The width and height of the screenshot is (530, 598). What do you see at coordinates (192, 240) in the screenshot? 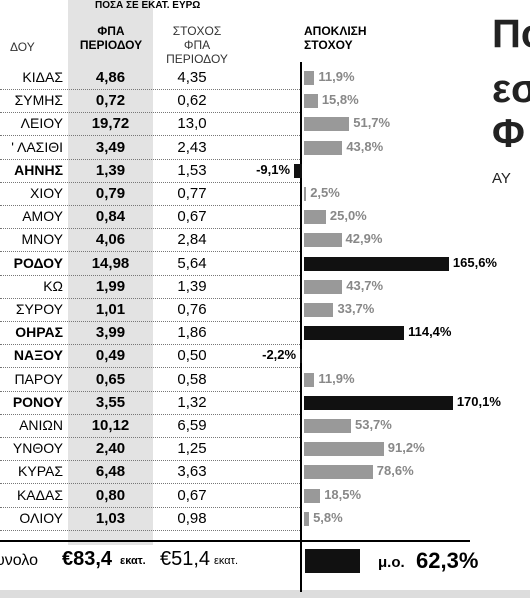
I see `target-value: 2,84` at bounding box center [192, 240].